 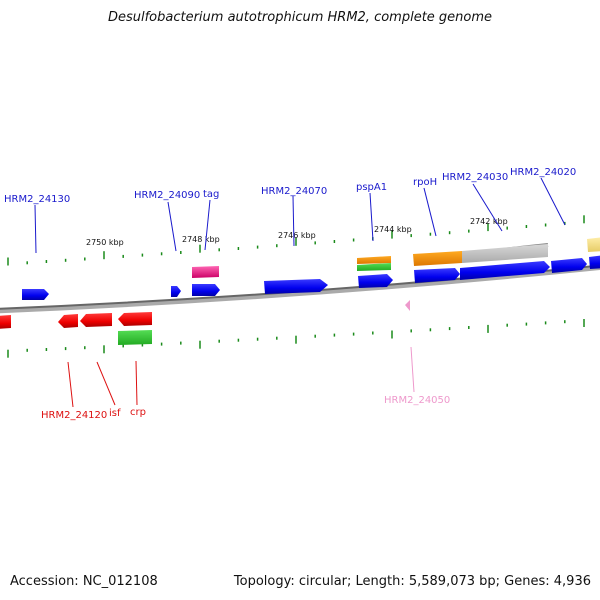 What do you see at coordinates (115, 413) in the screenshot?
I see `gene-label-isf: isf` at bounding box center [115, 413].